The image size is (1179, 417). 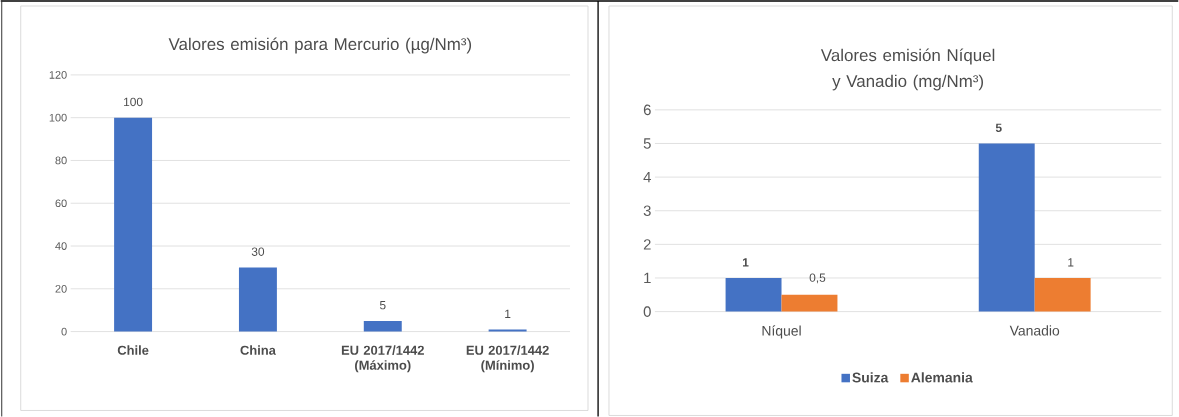 I want to click on x-tick-label: EU 2017/1442 (Máximo), so click(x=382, y=359).